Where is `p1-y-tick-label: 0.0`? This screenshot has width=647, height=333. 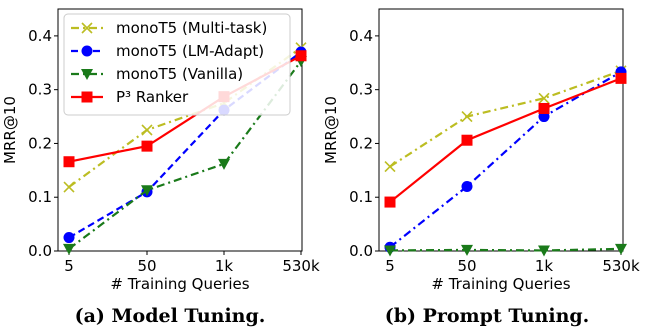 p1-y-tick-label: 0.0 is located at coordinates (40, 251).